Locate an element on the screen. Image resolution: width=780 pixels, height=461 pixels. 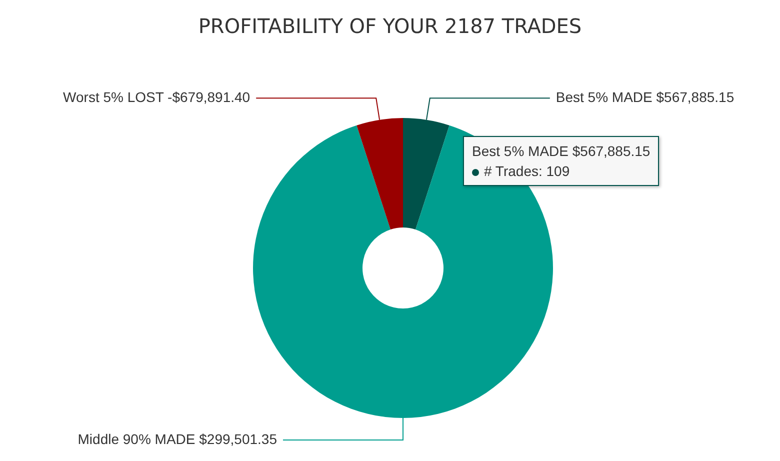
slice-label: Best 5% MADE $567,885.15 is located at coordinates (645, 97).